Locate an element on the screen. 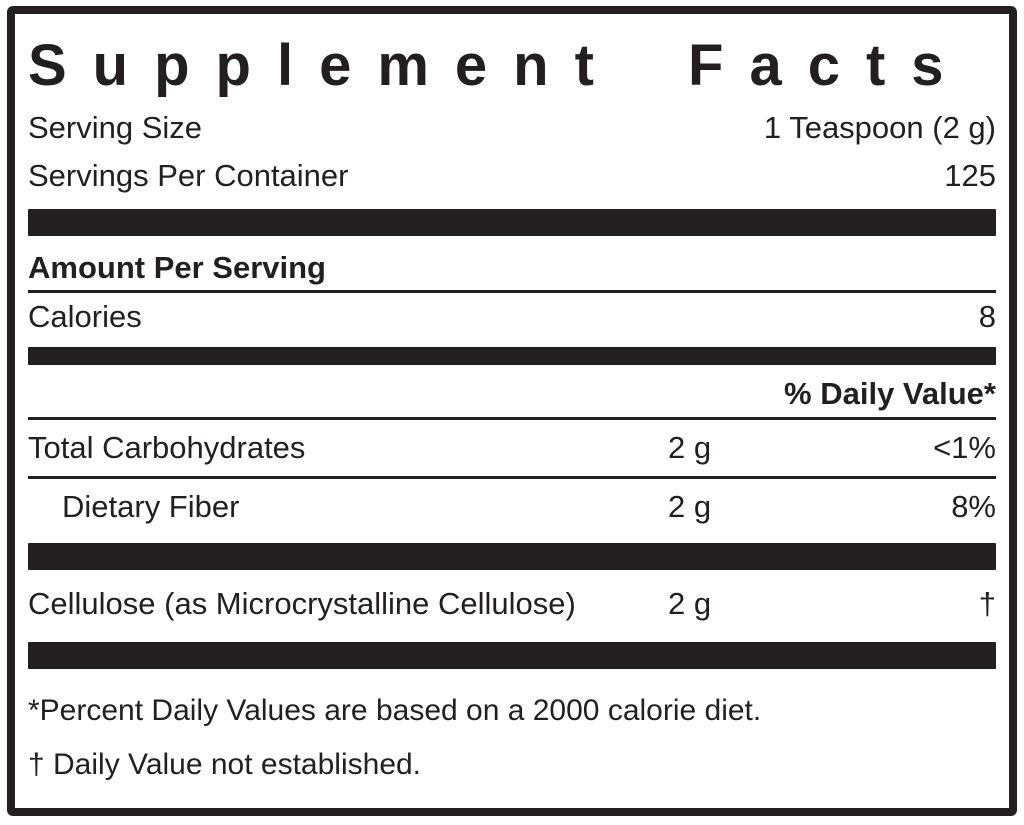 This screenshot has height=825, width=1024. nutrient-daily-value: † is located at coordinates (987, 603).